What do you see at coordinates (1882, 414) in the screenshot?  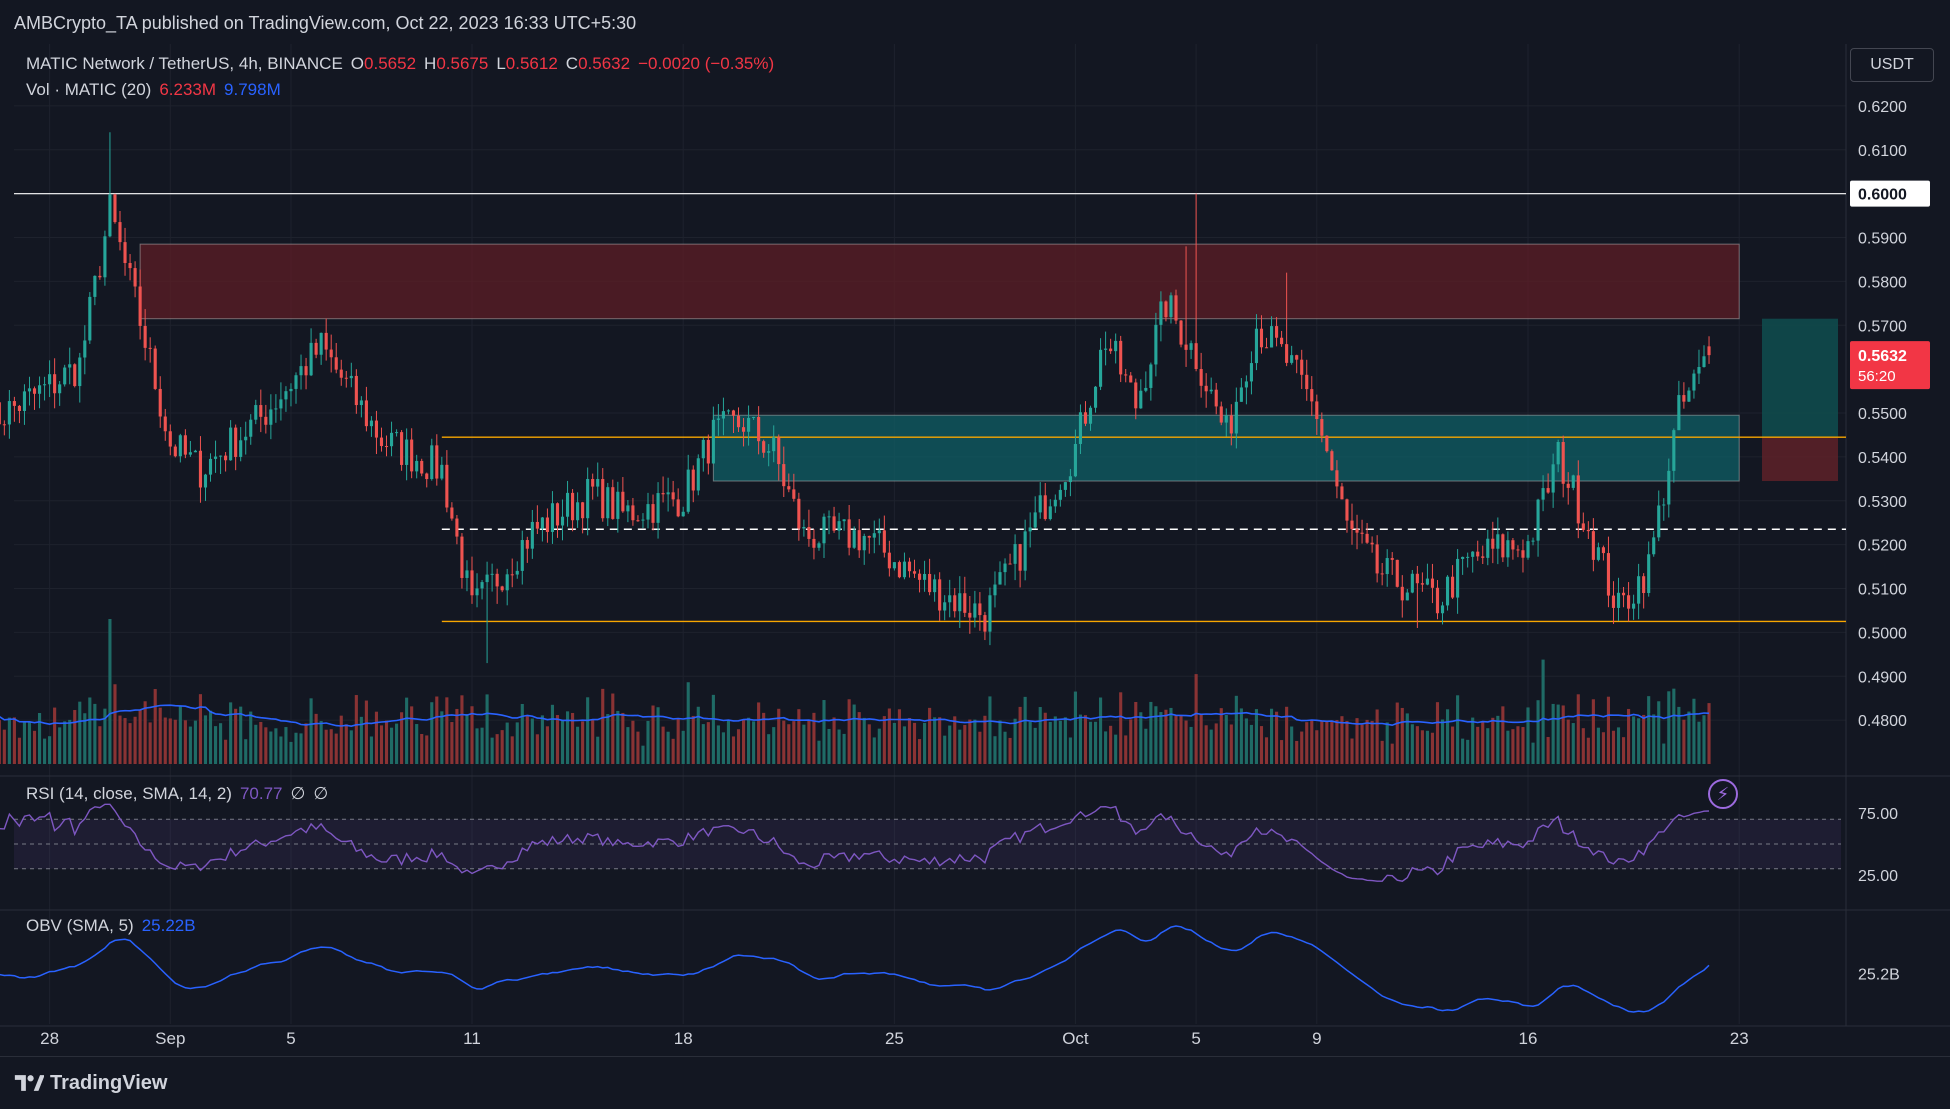 I see `price-tick-label: 0.5500` at bounding box center [1882, 414].